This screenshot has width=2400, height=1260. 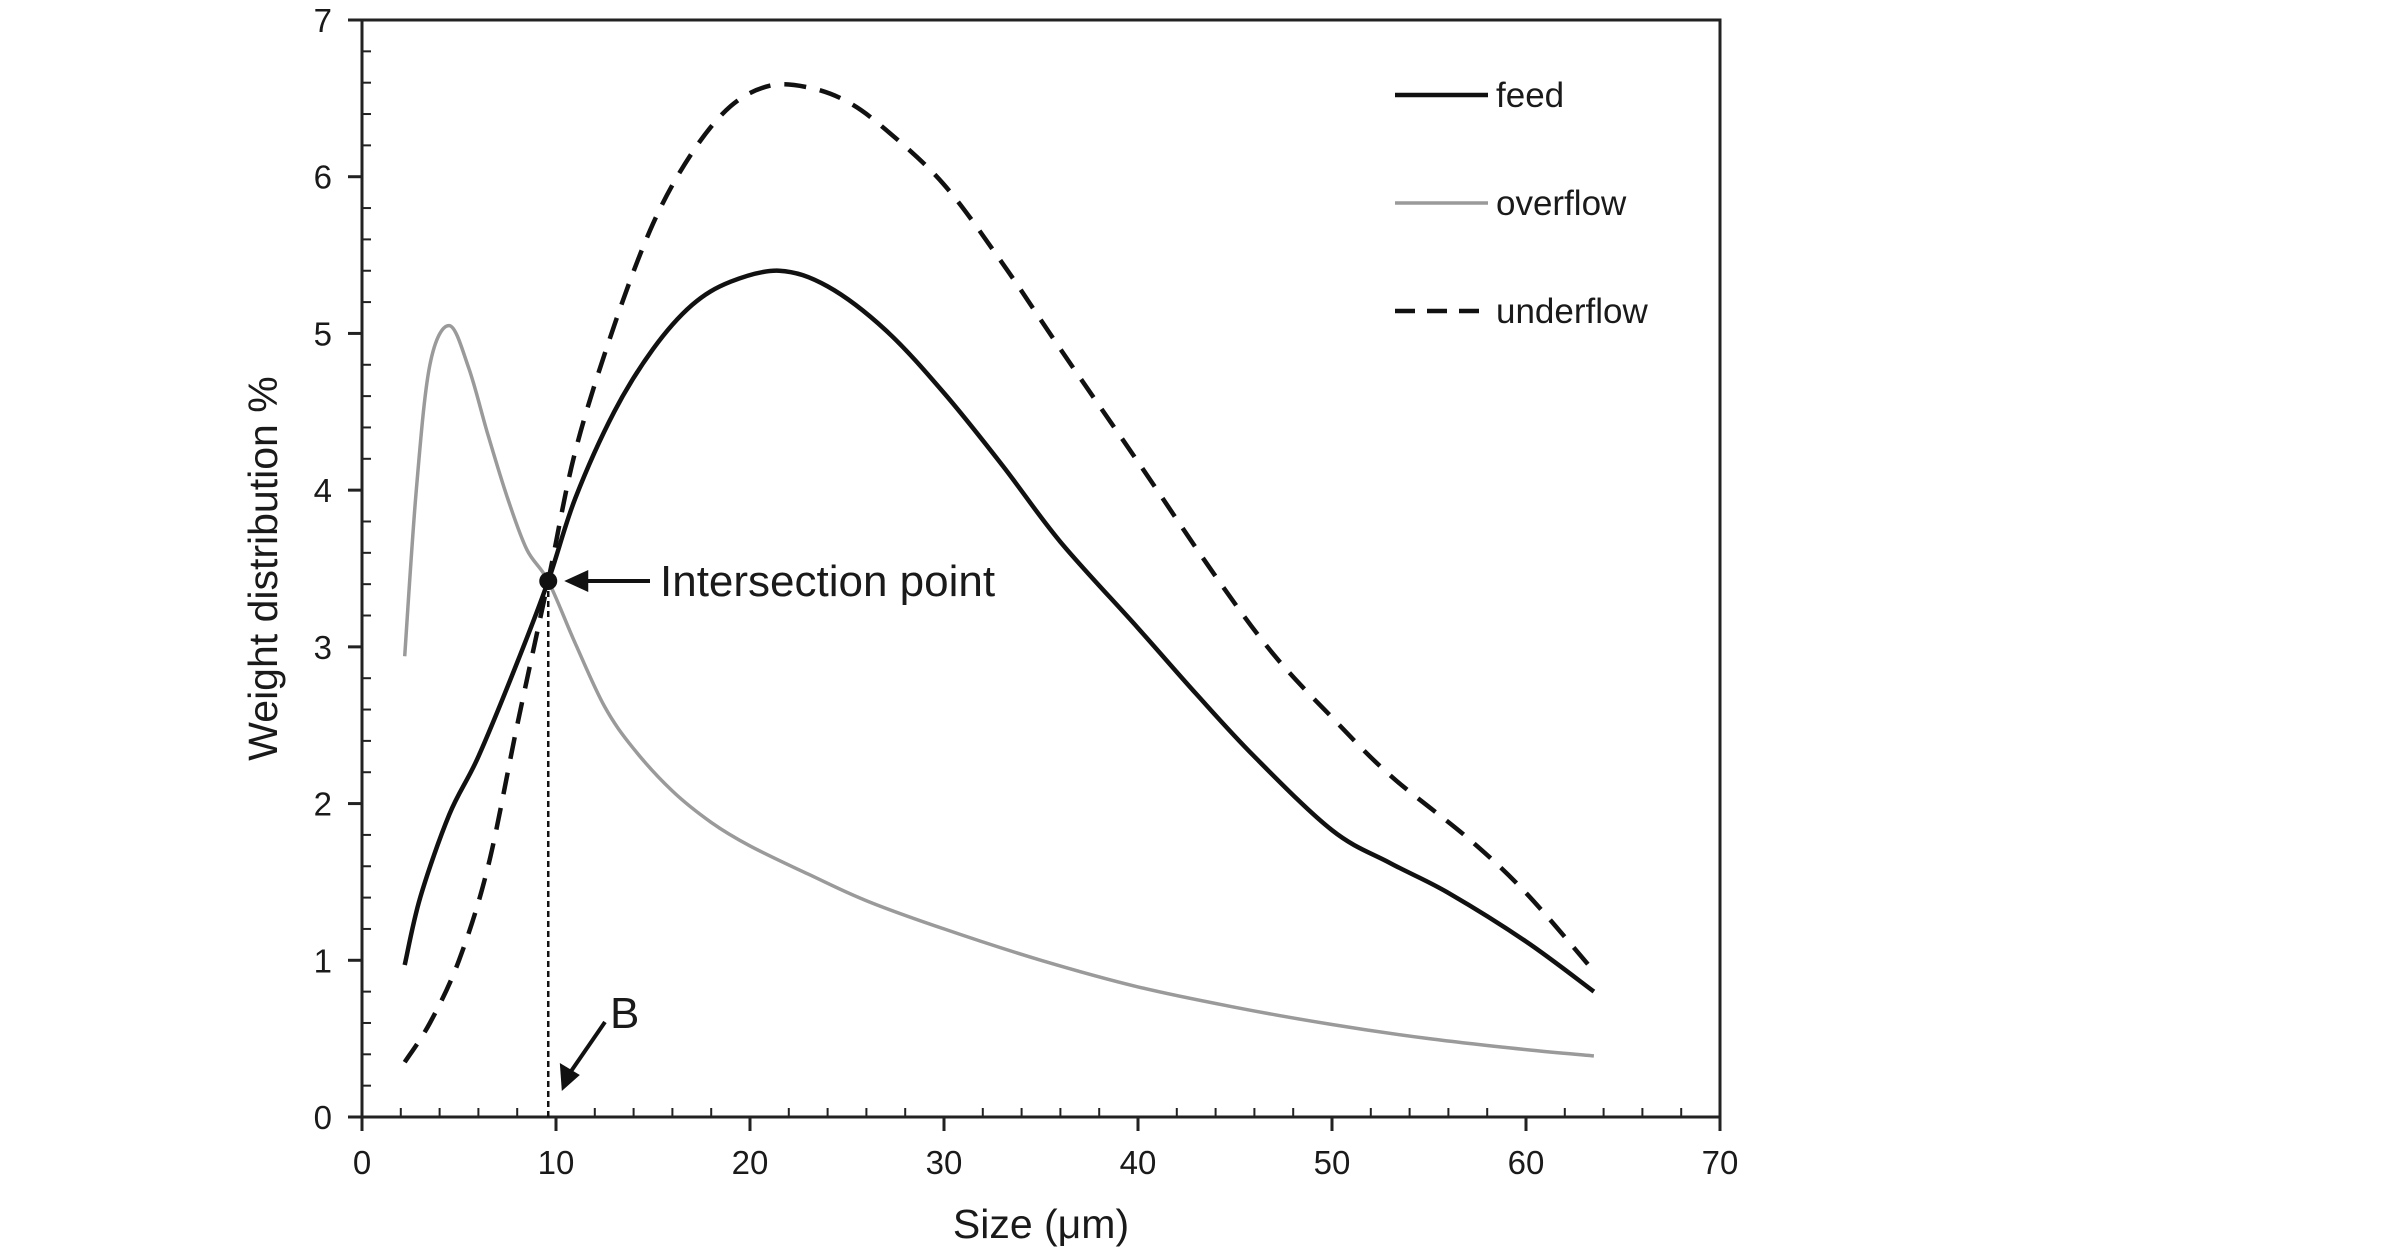 What do you see at coordinates (576, 581) in the screenshot?
I see `intersection-arrowhead` at bounding box center [576, 581].